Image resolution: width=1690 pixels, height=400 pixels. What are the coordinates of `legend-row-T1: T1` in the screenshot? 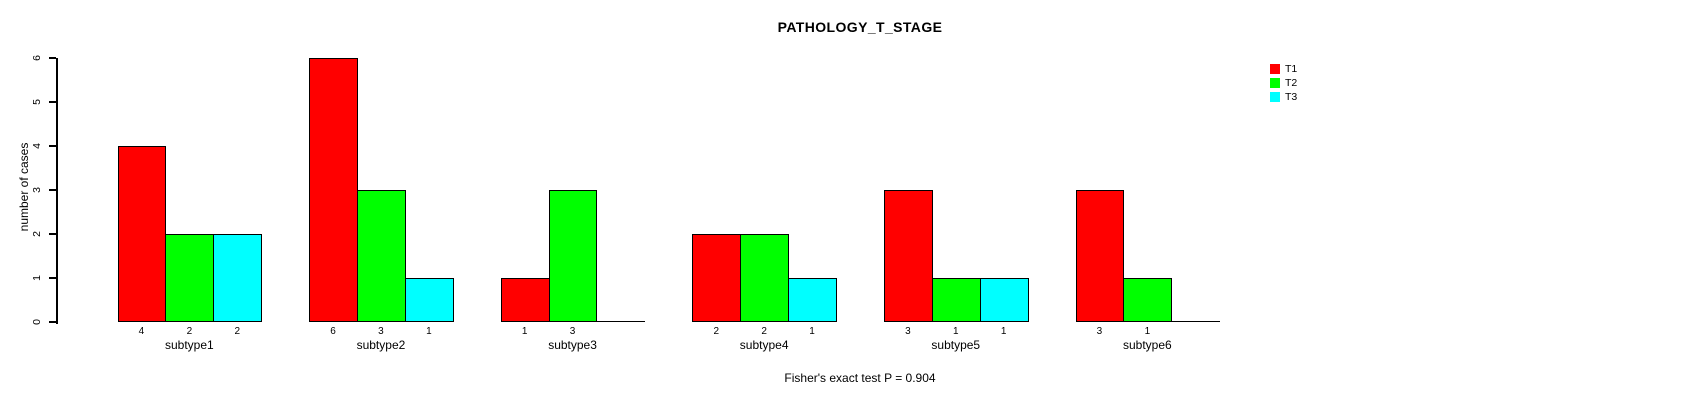 It's located at (1283, 69).